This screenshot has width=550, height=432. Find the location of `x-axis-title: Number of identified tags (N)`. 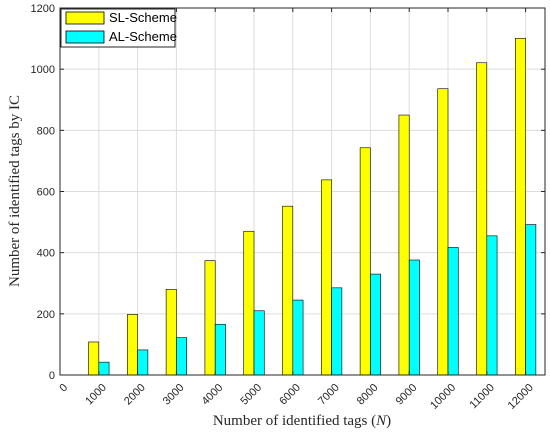

x-axis-title: Number of identified tags (N) is located at coordinates (302, 421).